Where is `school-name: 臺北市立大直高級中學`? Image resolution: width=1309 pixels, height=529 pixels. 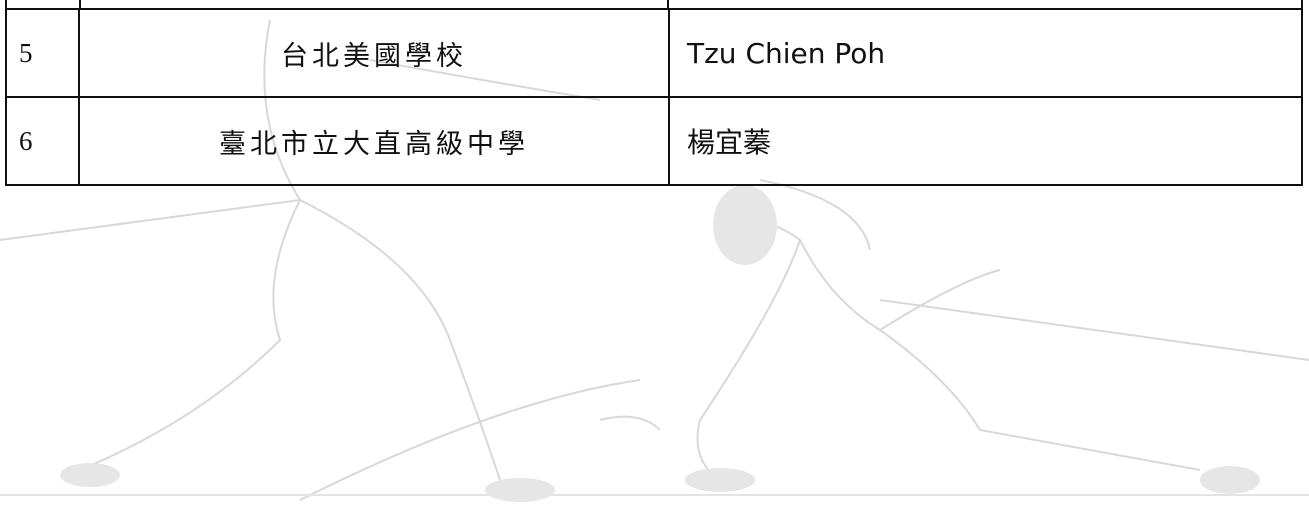
school-name: 臺北市立大直高級中學 is located at coordinates (374, 141).